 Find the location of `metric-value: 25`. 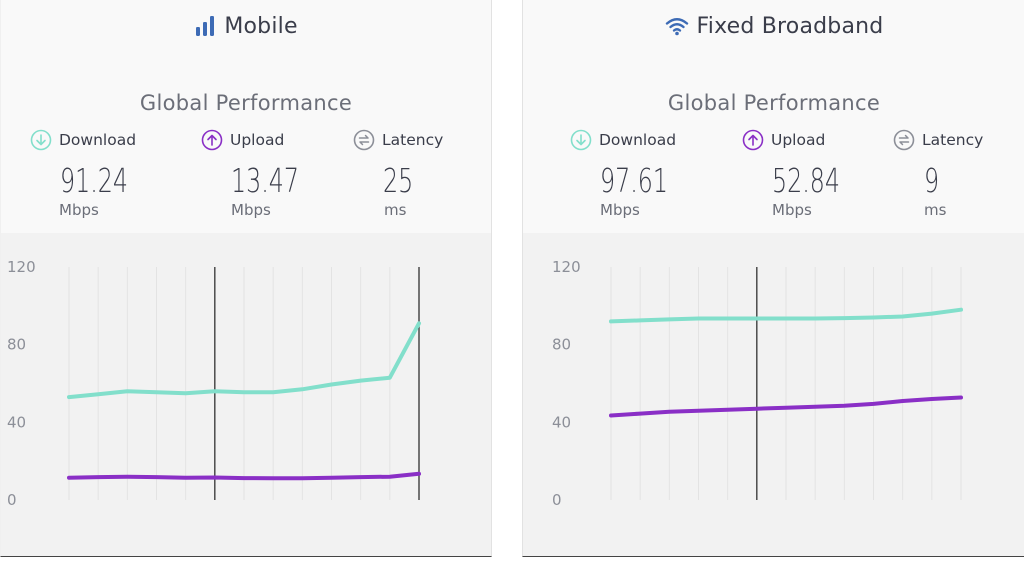

metric-value: 25 is located at coordinates (398, 180).